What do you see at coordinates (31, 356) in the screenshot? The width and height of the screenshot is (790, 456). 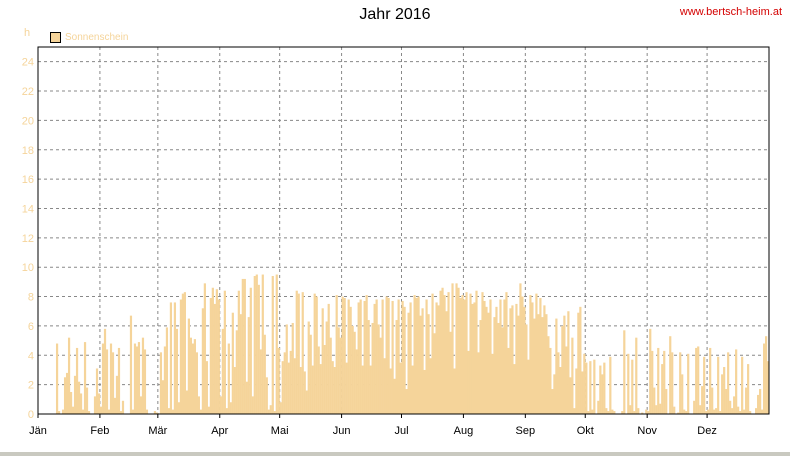 I see `y-tick-label: 4` at bounding box center [31, 356].